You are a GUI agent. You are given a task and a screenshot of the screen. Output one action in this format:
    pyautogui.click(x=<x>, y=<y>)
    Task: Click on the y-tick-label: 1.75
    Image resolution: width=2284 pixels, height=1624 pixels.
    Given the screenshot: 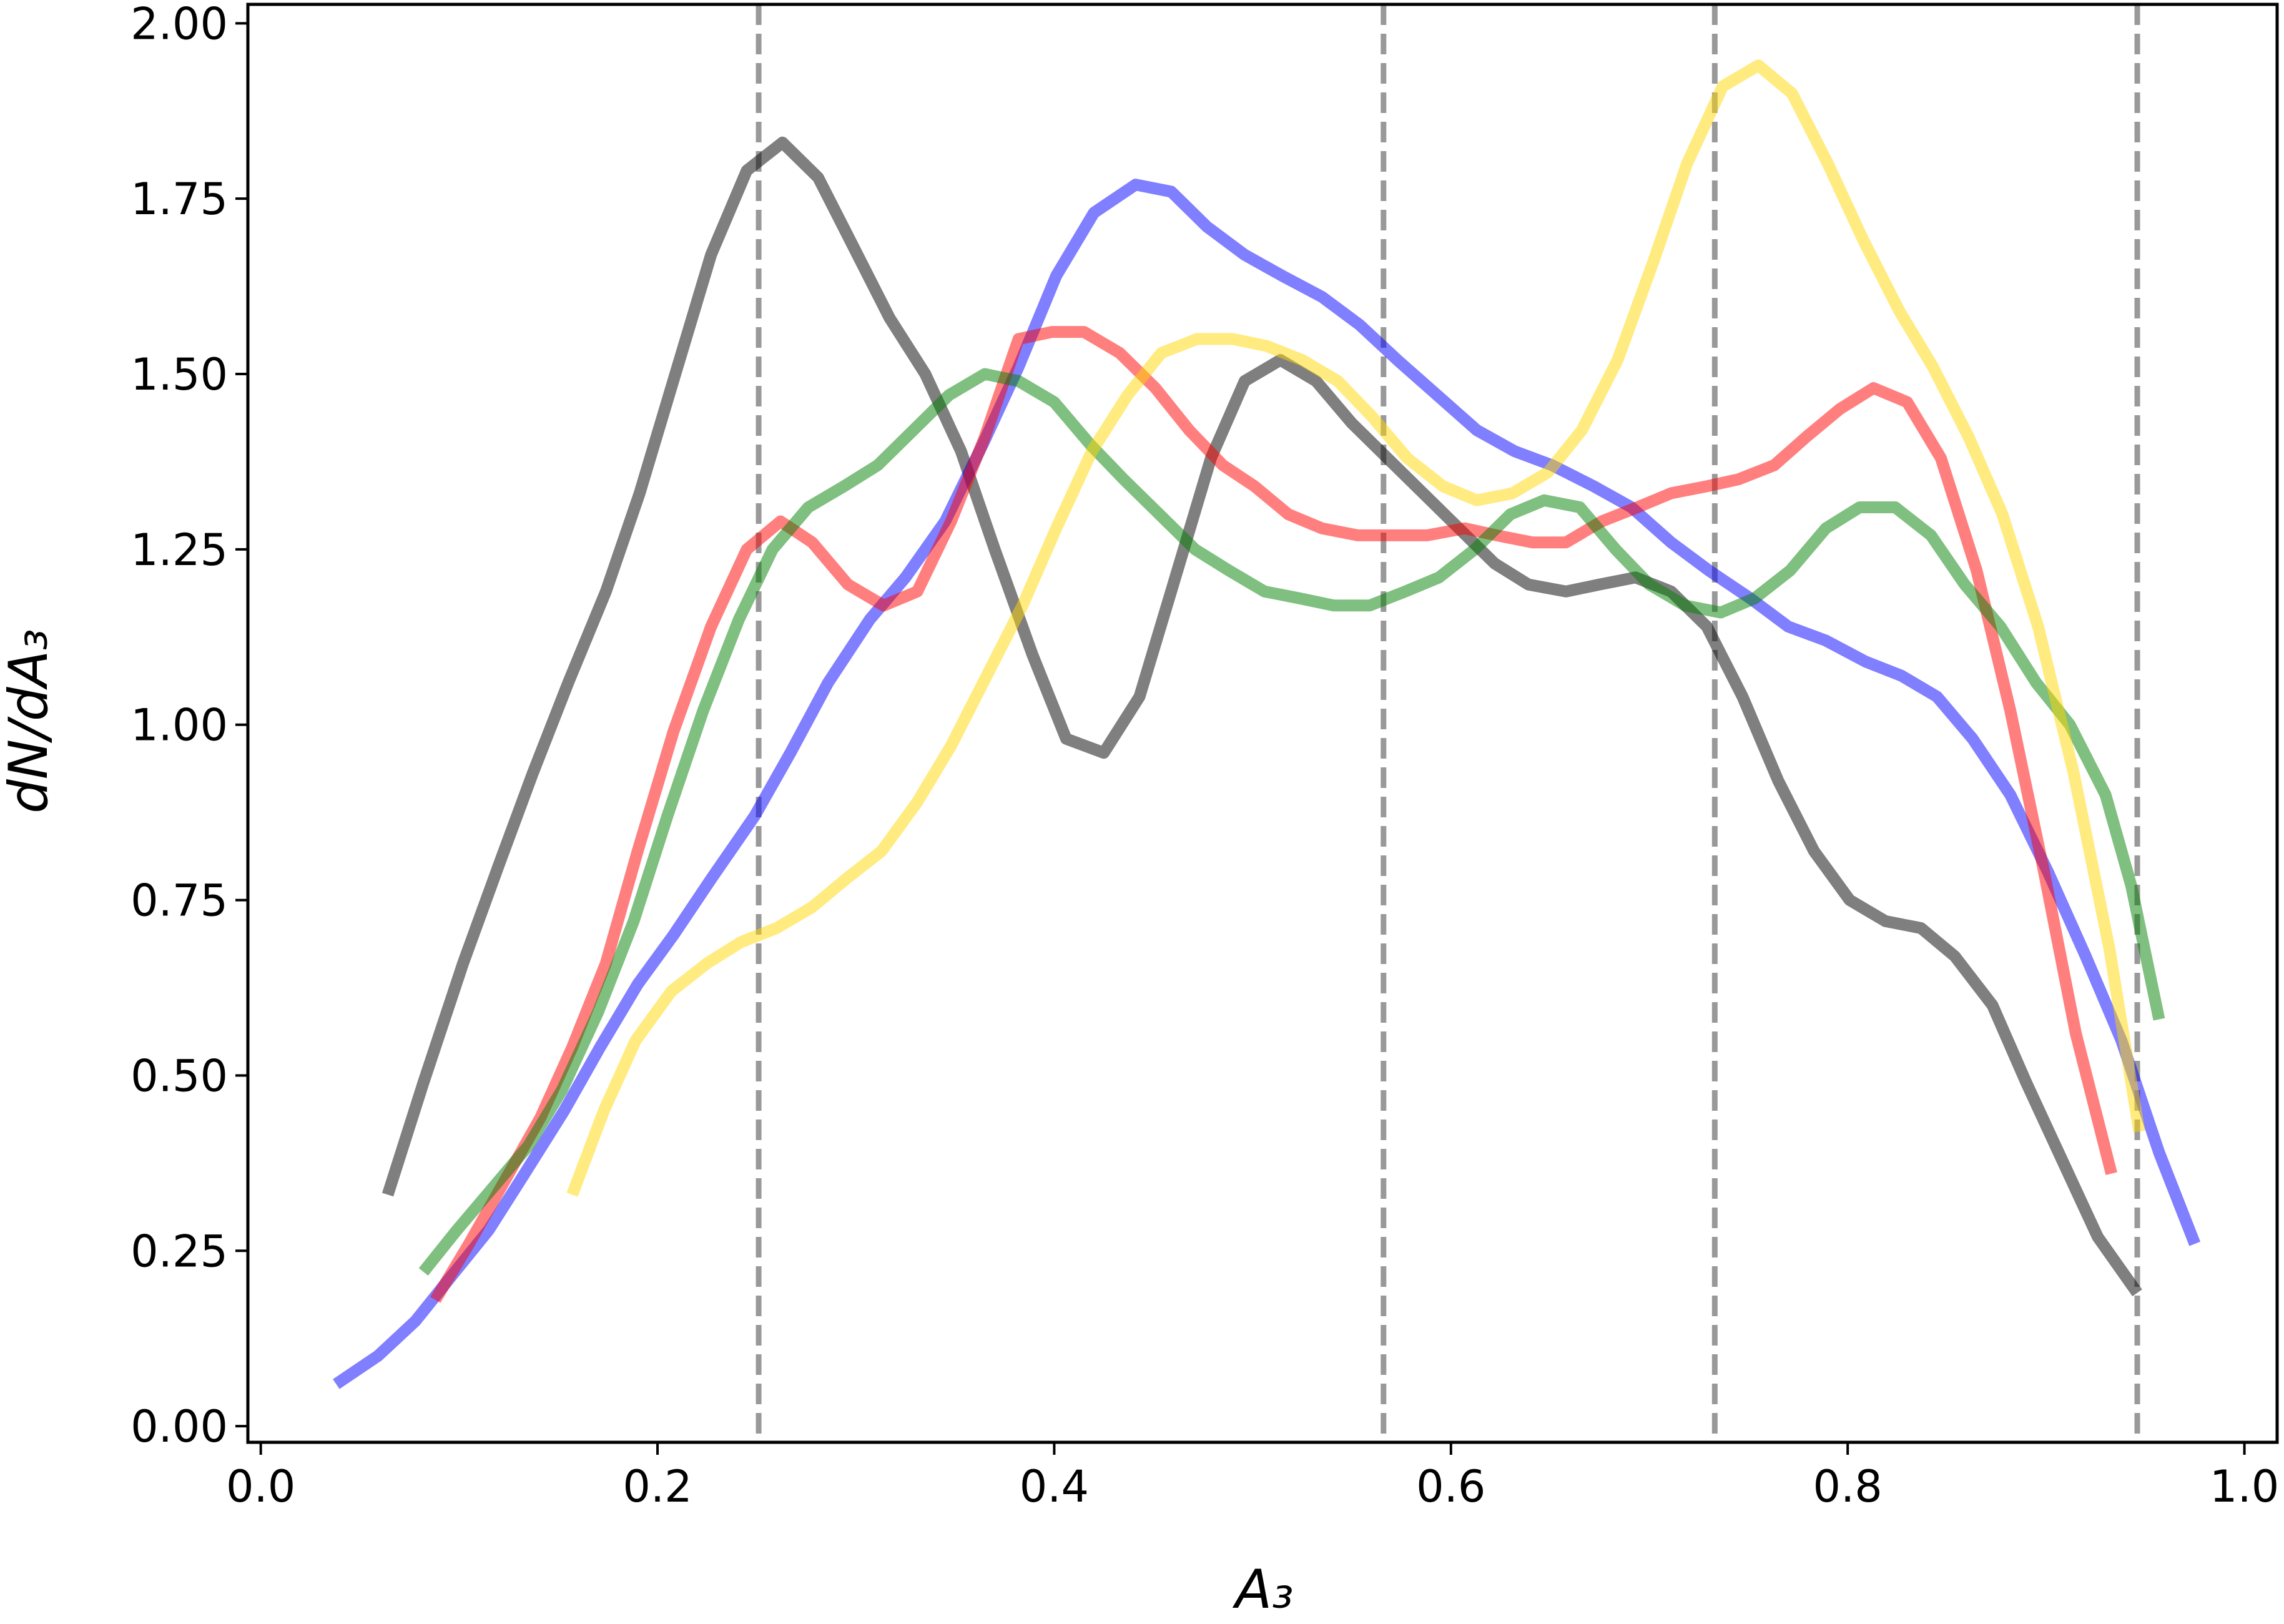 What is the action you would take?
    pyautogui.click(x=179, y=199)
    